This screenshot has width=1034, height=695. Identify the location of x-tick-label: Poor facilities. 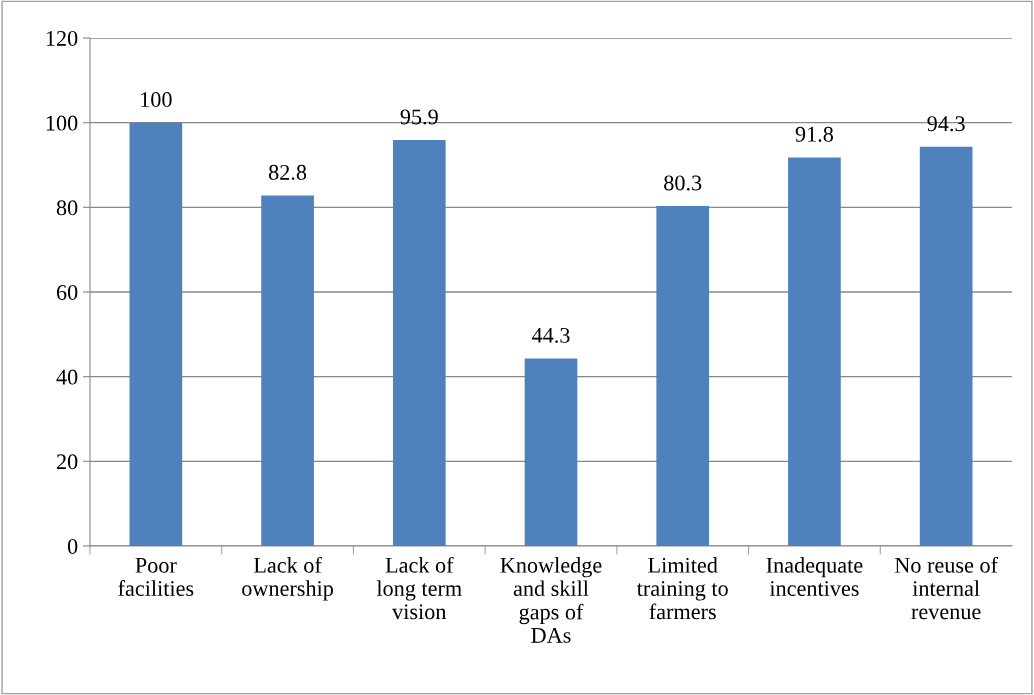
(156, 576).